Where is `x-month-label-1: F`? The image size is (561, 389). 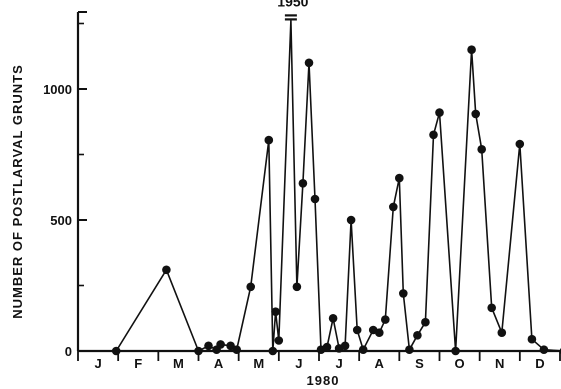 x-month-label-1: F is located at coordinates (138, 363).